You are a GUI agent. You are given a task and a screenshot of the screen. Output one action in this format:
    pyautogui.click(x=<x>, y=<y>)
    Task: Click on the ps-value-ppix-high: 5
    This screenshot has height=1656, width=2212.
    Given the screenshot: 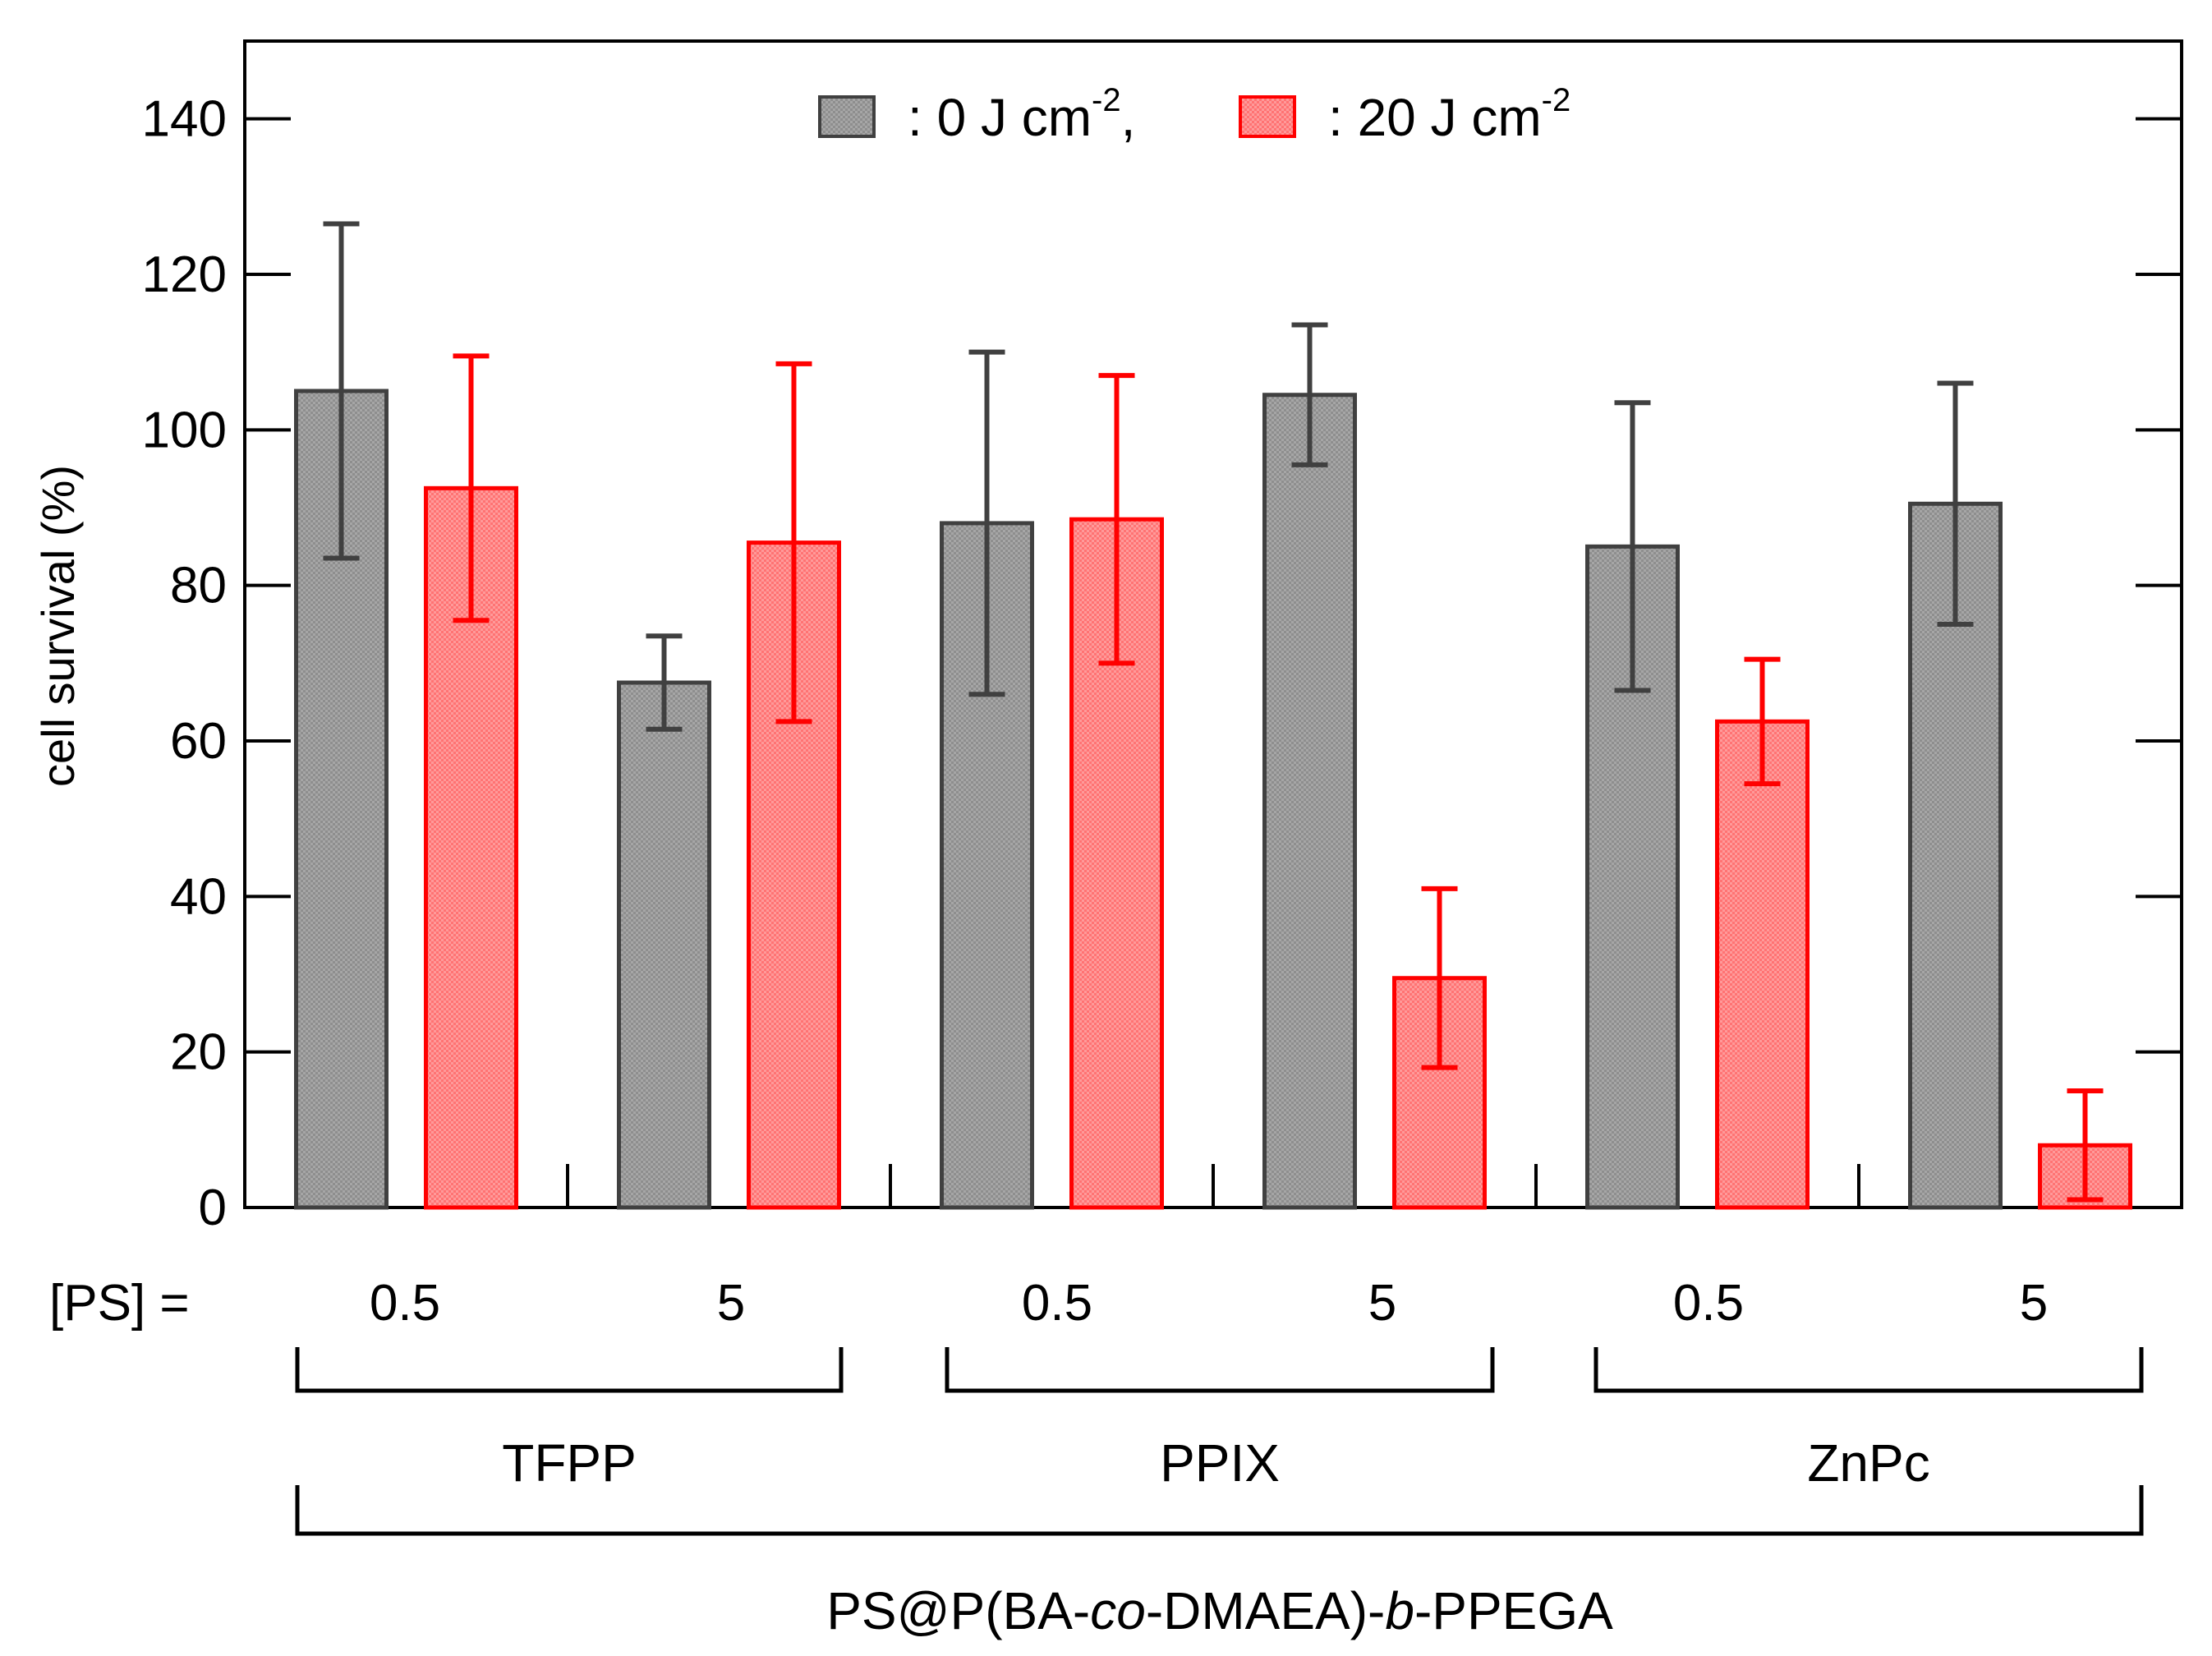 What is the action you would take?
    pyautogui.click(x=1382, y=1303)
    